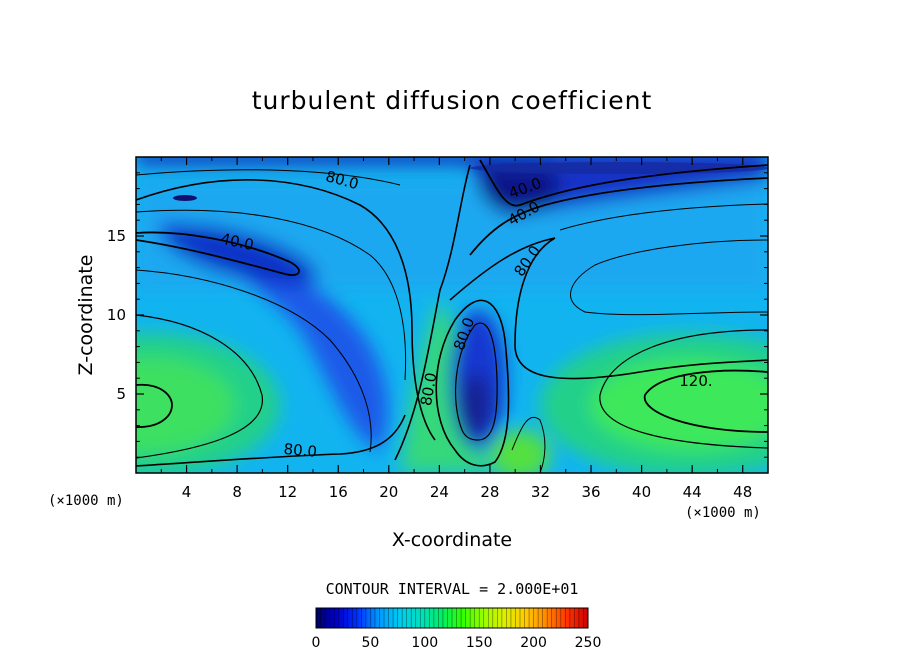 The image size is (904, 654). Describe the element at coordinates (316, 643) in the screenshot. I see `colorbar-tick-label: 0` at that location.